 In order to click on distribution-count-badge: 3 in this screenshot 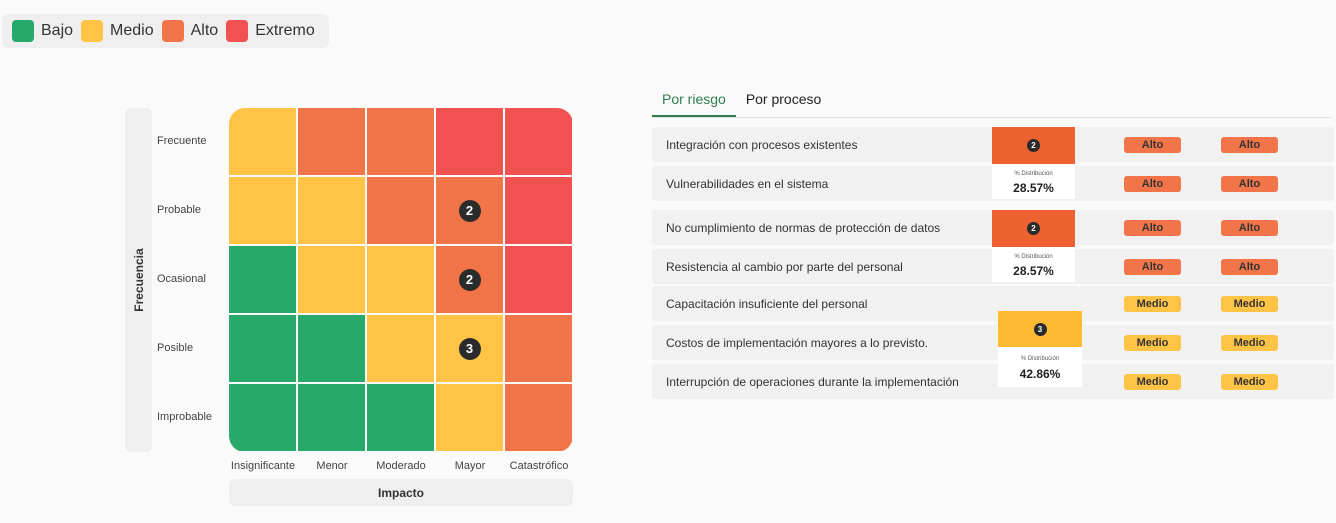, I will do `click(1040, 329)`.